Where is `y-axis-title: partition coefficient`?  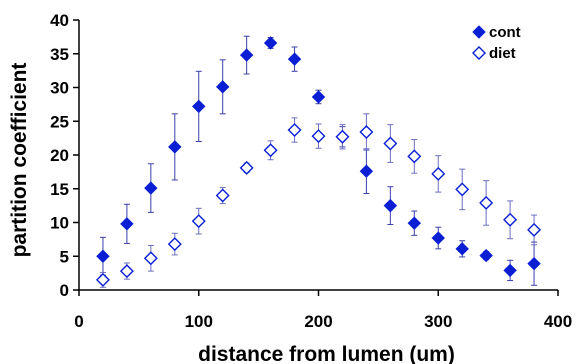
y-axis-title: partition coefficient is located at coordinates (19, 160).